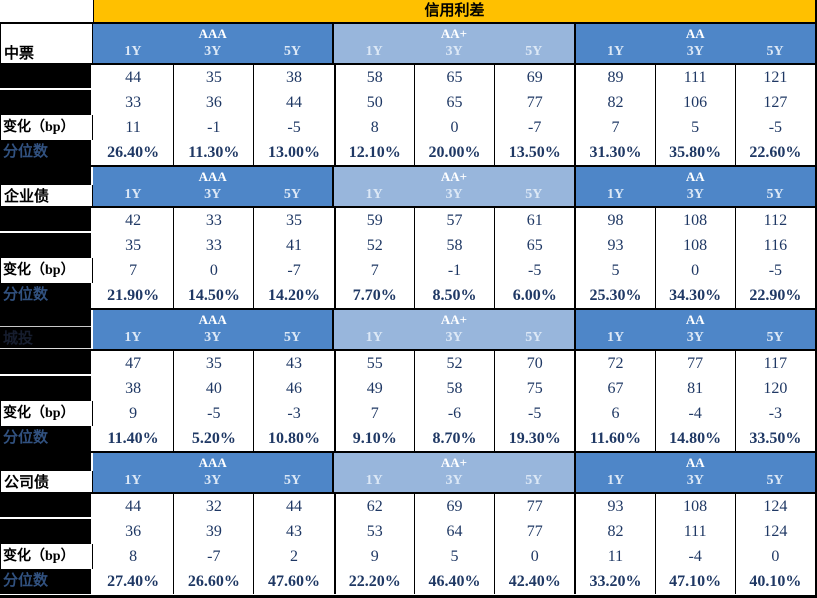 The image size is (817, 598). I want to click on value-cell: 22.60%, so click(774, 152).